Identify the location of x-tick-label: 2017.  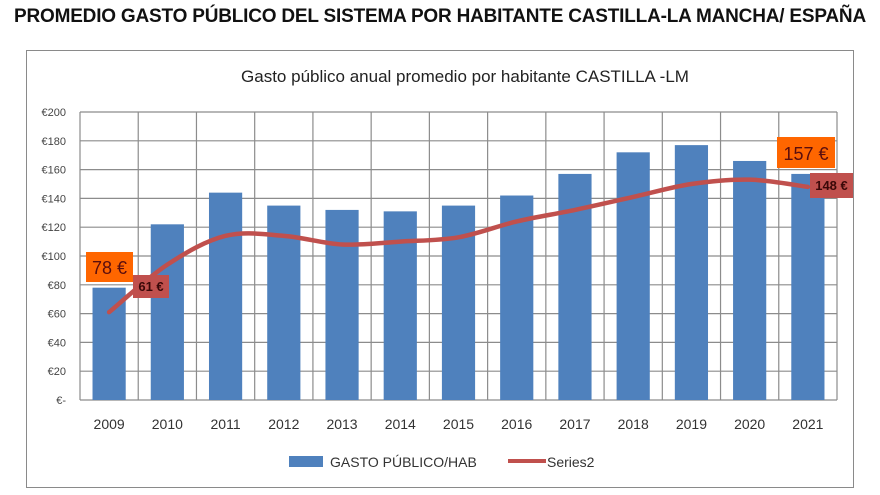
(574, 424).